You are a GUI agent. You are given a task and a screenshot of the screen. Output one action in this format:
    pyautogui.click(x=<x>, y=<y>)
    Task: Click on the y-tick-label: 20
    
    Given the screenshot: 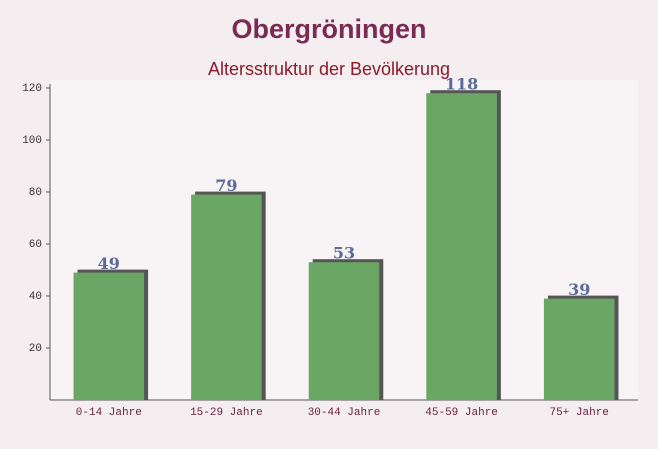 What is the action you would take?
    pyautogui.click(x=35, y=349)
    